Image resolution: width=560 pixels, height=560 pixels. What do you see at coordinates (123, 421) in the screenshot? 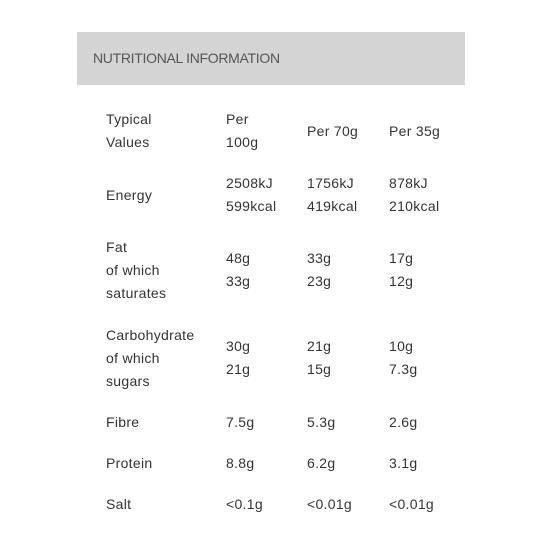
I see `row-label: Fibre` at bounding box center [123, 421].